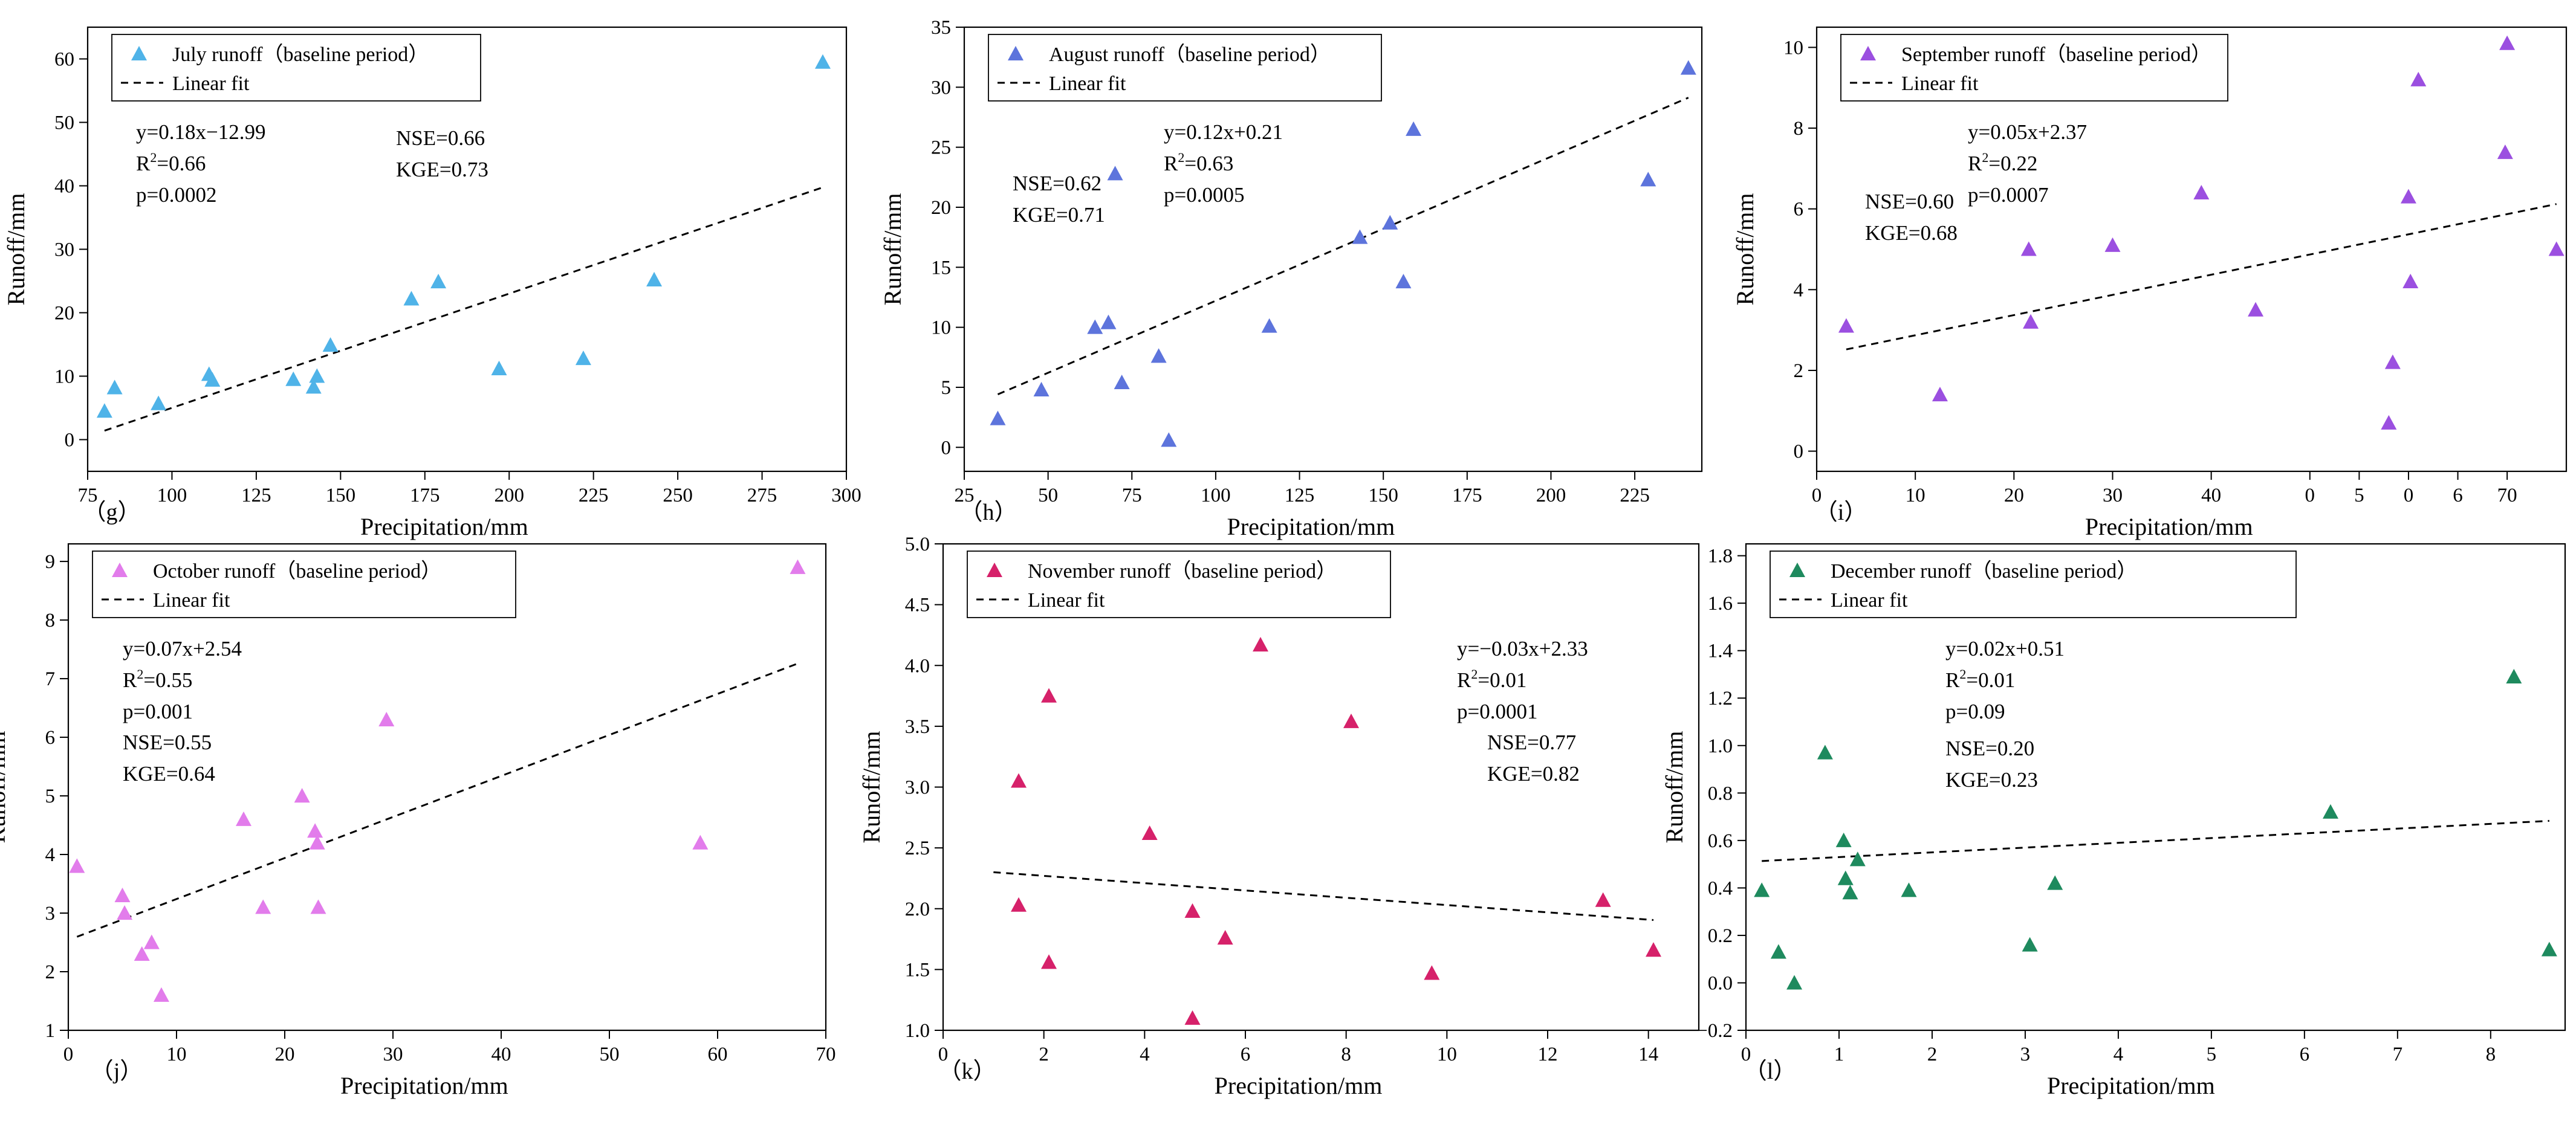 The width and height of the screenshot is (2576, 1127). I want to click on r-squared-prefix: R, so click(1464, 680).